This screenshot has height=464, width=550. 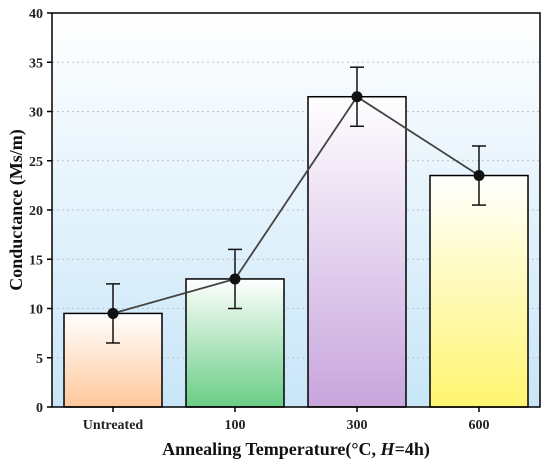 What do you see at coordinates (36, 162) in the screenshot?
I see `y-tick-label: 25` at bounding box center [36, 162].